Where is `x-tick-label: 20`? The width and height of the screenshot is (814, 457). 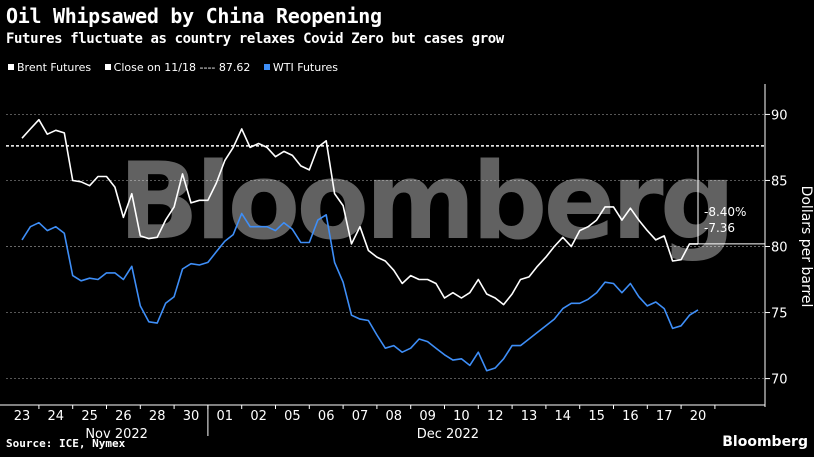
x-tick-label: 20 is located at coordinates (698, 416).